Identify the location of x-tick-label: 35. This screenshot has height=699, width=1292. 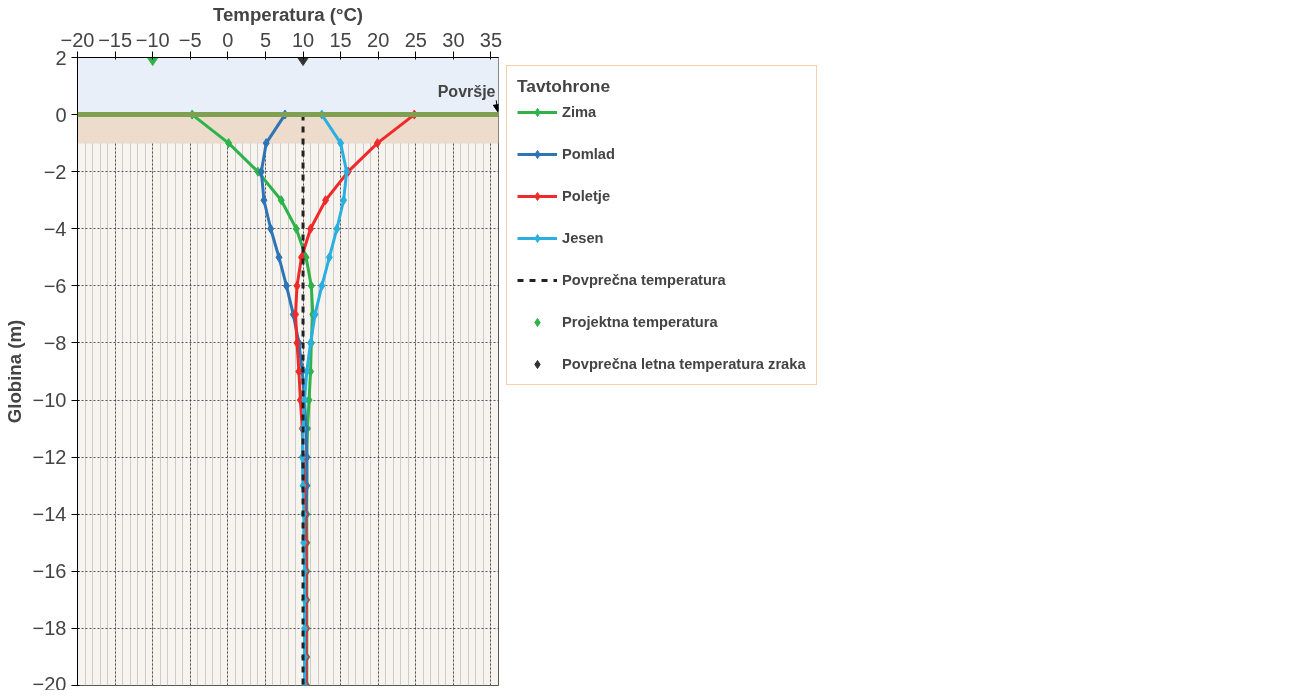
(491, 39).